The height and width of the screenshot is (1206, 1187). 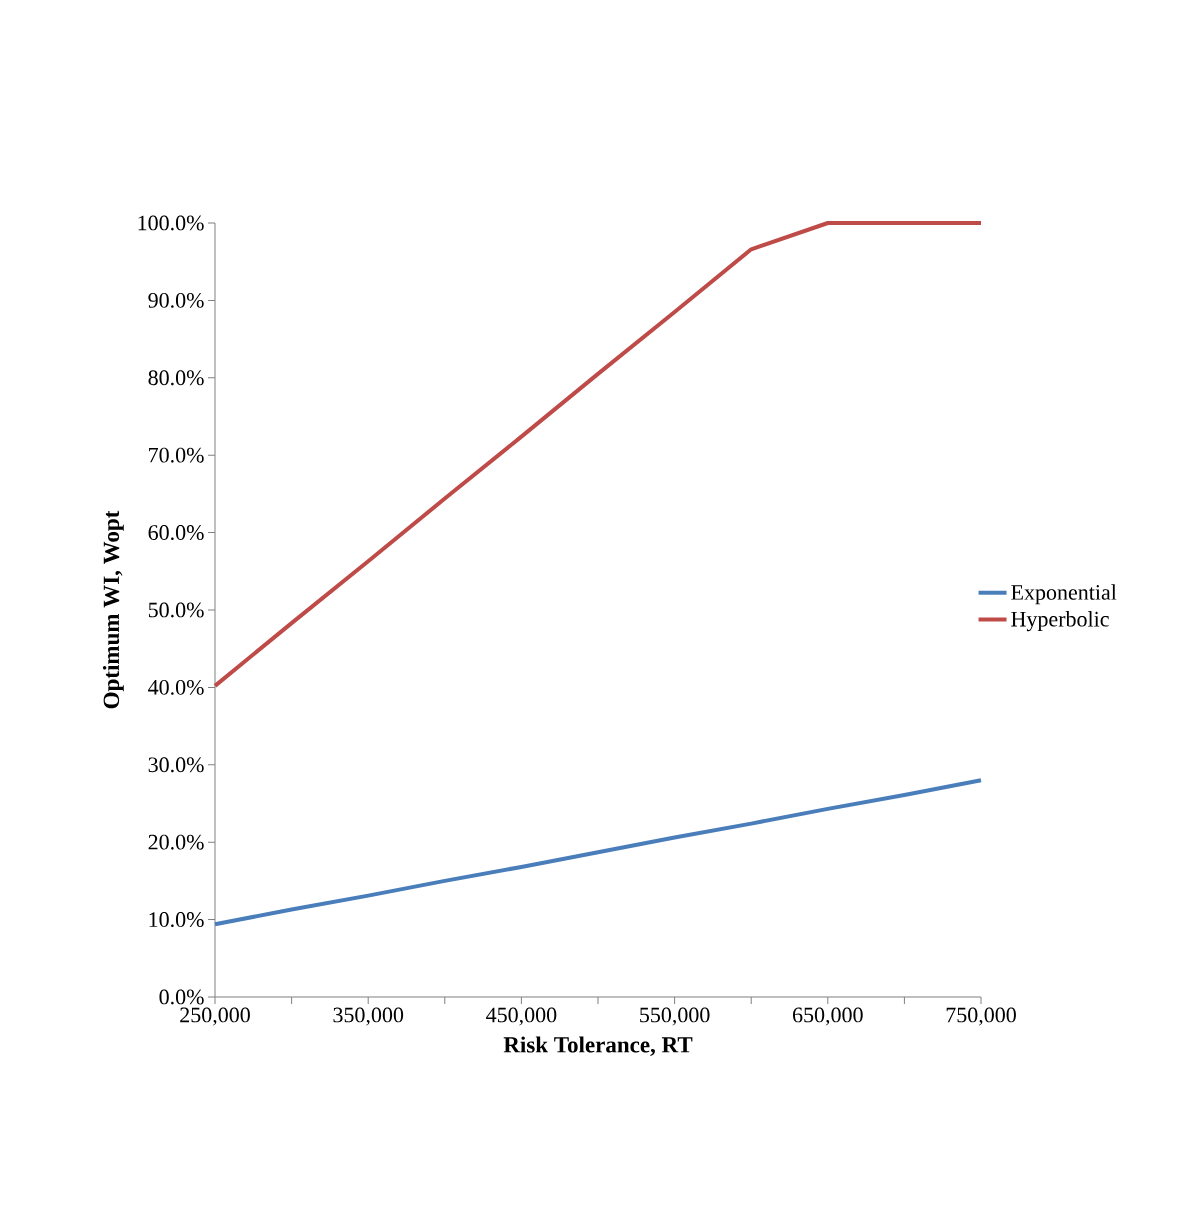 What do you see at coordinates (521, 1016) in the screenshot?
I see `x-tick-label: 450,000` at bounding box center [521, 1016].